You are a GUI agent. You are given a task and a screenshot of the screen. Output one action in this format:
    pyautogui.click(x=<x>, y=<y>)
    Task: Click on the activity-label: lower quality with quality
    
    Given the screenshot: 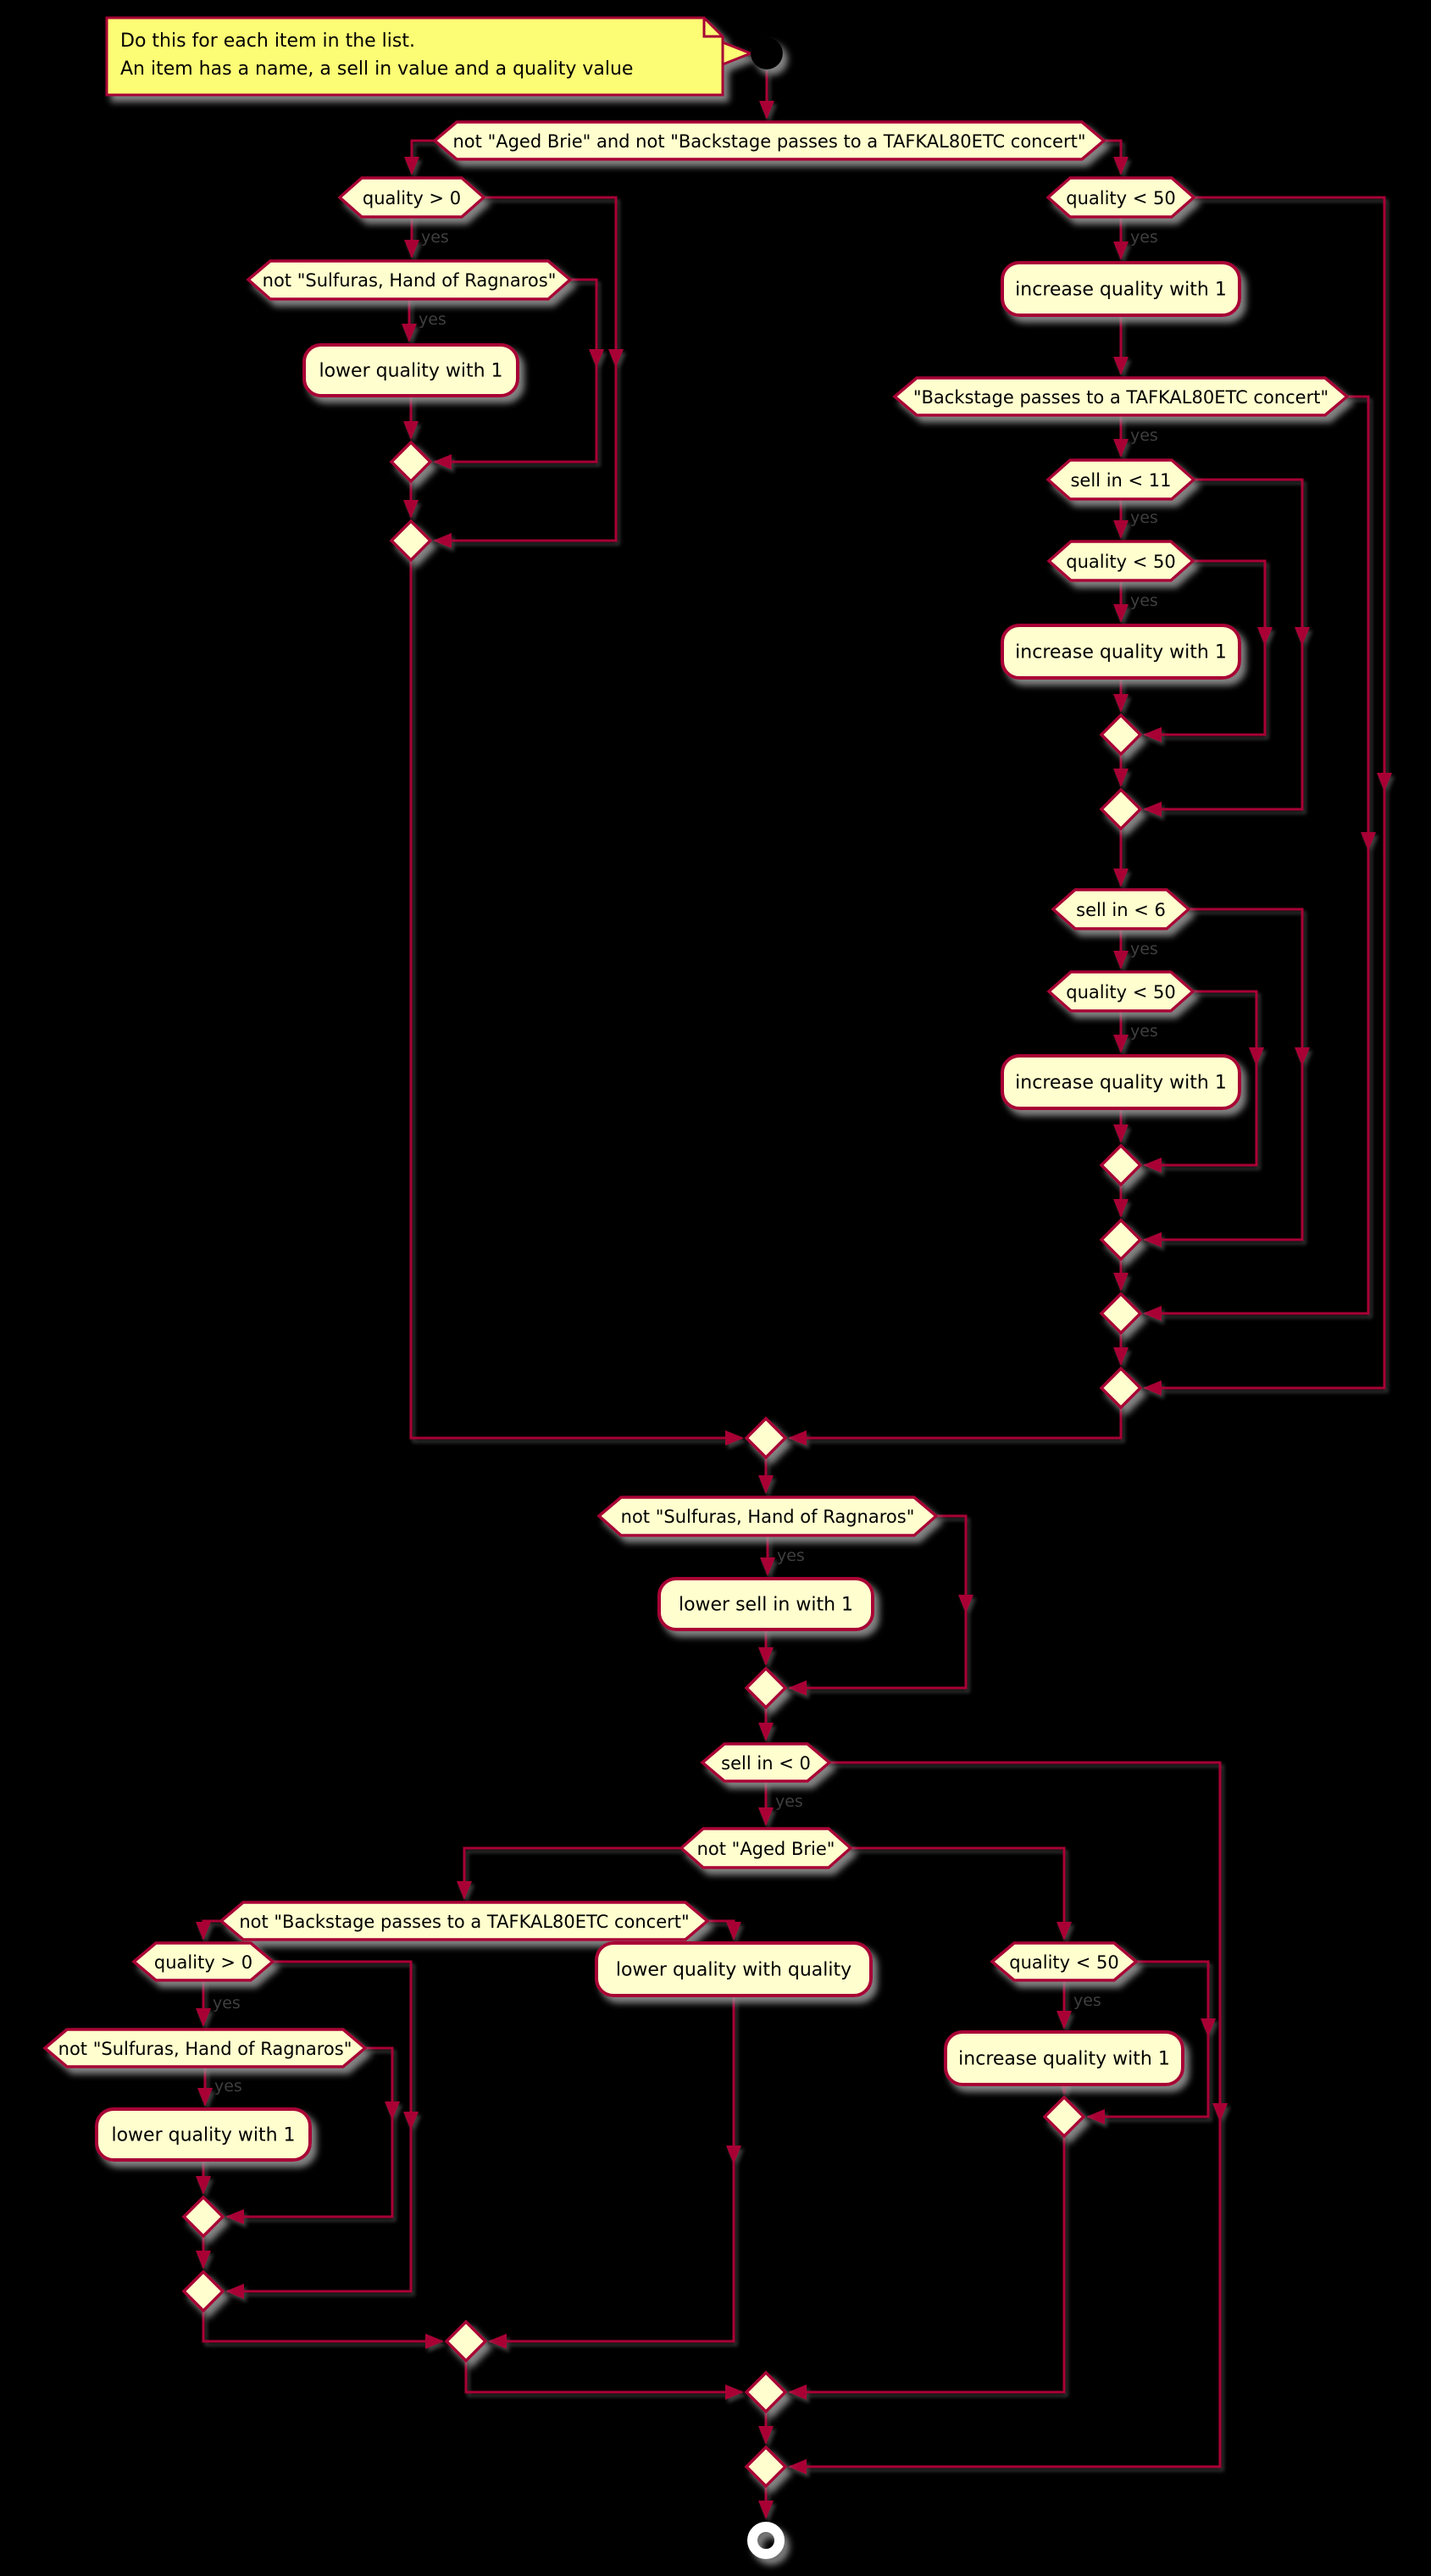 What is the action you would take?
    pyautogui.click(x=733, y=1970)
    